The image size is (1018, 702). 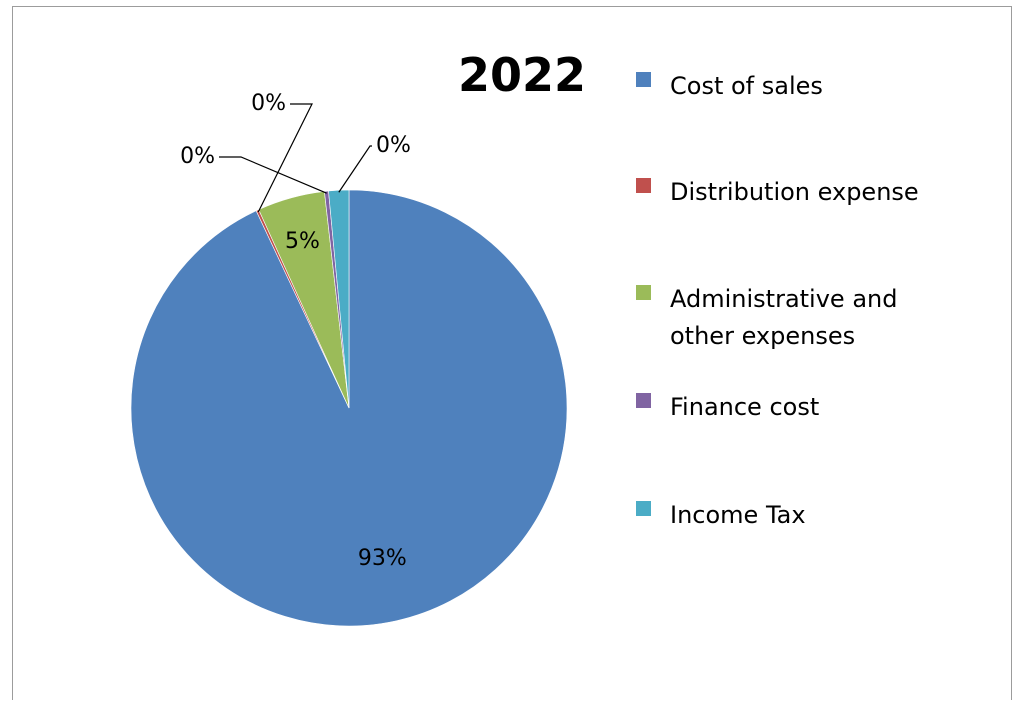 What do you see at coordinates (643, 400) in the screenshot?
I see `legend-swatch-finance-cost` at bounding box center [643, 400].